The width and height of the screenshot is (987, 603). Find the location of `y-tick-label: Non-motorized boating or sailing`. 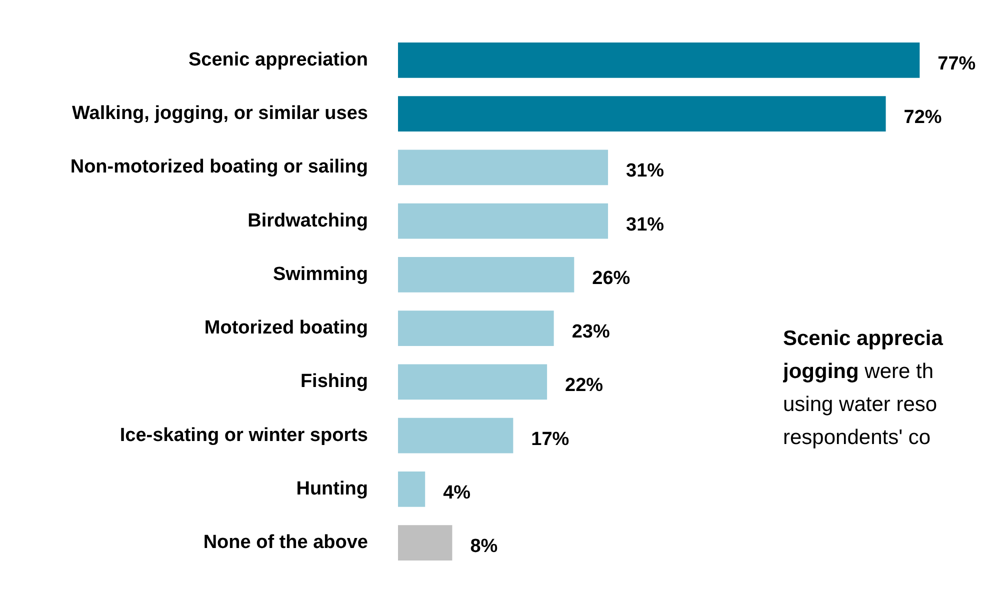

y-tick-label: Non-motorized boating or sailing is located at coordinates (219, 167).